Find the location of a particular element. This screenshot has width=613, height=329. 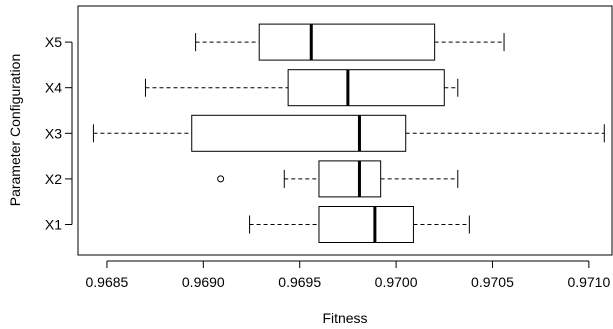

x-axis-label: Fitness is located at coordinates (344, 318).